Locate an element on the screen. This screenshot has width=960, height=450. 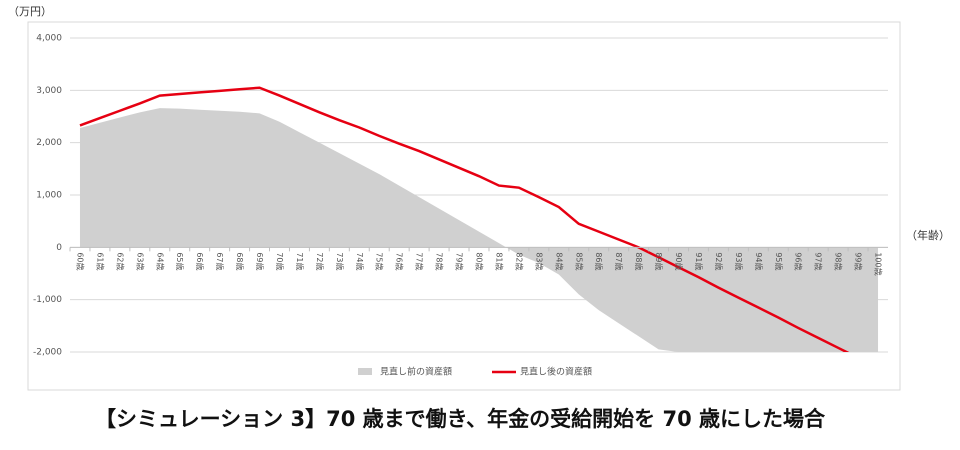
x-tick-label: 60歳 is located at coordinates (80, 261).